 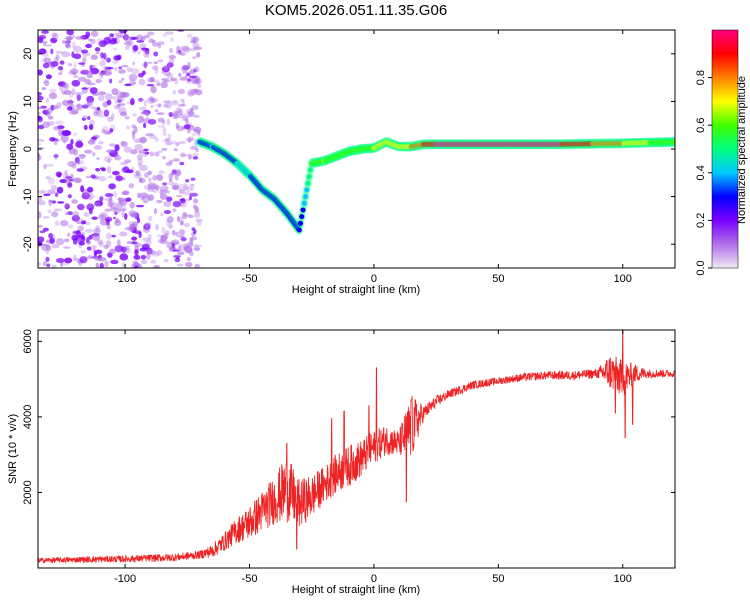 I want to click on chart-title: KOM5.2026.051.11.35.G06, so click(x=356, y=10).